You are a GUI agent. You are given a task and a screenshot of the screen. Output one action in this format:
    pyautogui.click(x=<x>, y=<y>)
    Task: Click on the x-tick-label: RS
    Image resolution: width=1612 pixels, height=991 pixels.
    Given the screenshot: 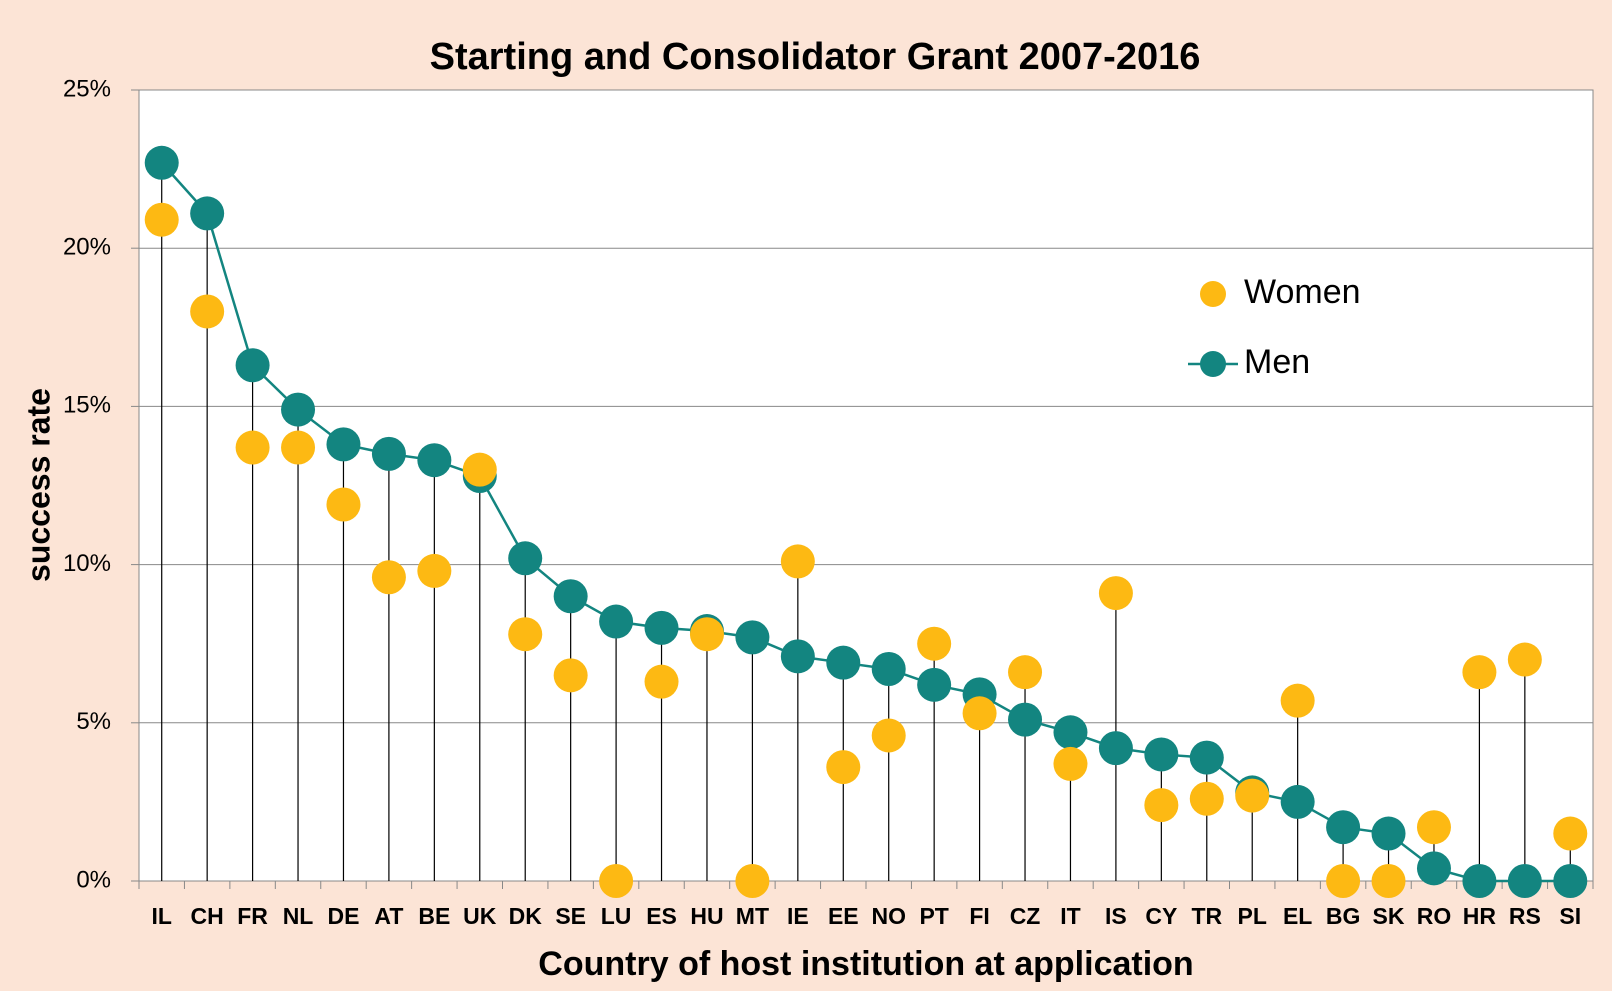 What is the action you would take?
    pyautogui.click(x=1525, y=916)
    